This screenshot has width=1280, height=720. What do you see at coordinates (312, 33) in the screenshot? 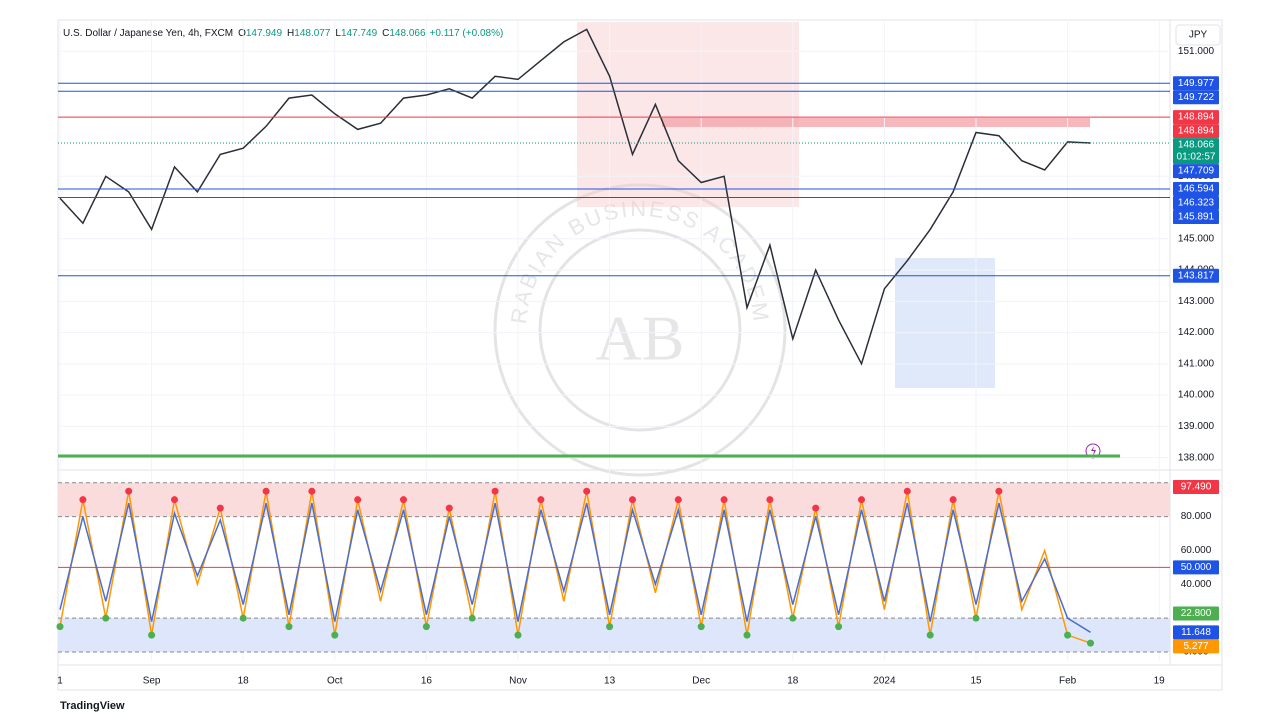
I see `ohlc-value: 148.077` at bounding box center [312, 33].